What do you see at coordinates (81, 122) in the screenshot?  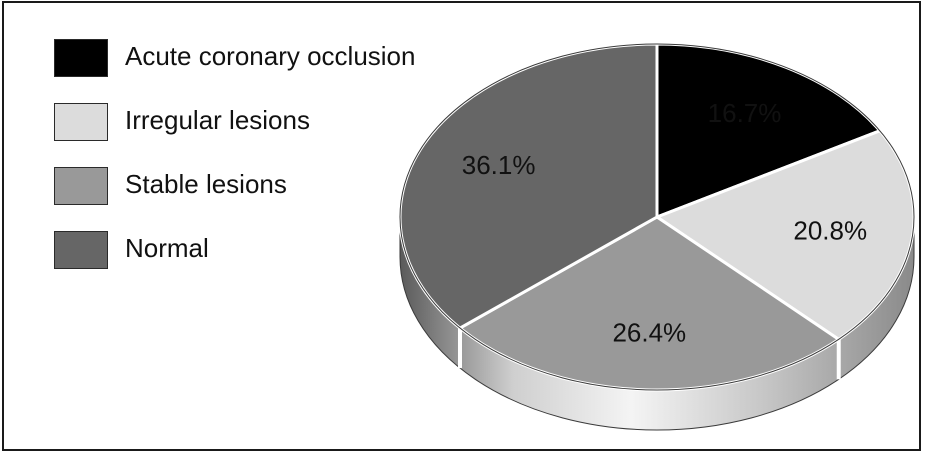 I see `legend-swatch-irregular-lesions` at bounding box center [81, 122].